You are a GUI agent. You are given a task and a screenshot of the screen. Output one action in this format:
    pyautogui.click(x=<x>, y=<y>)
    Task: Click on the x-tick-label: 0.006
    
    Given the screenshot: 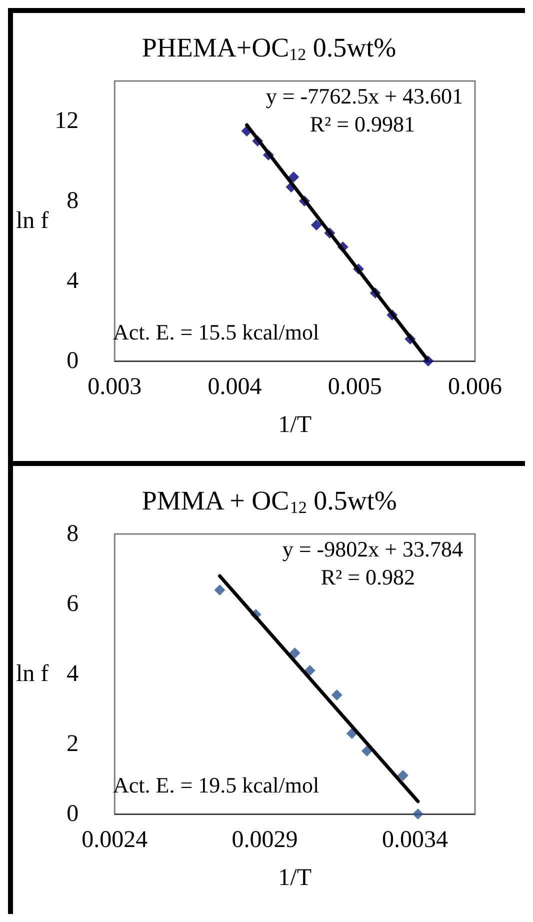 What is the action you would take?
    pyautogui.click(x=475, y=387)
    